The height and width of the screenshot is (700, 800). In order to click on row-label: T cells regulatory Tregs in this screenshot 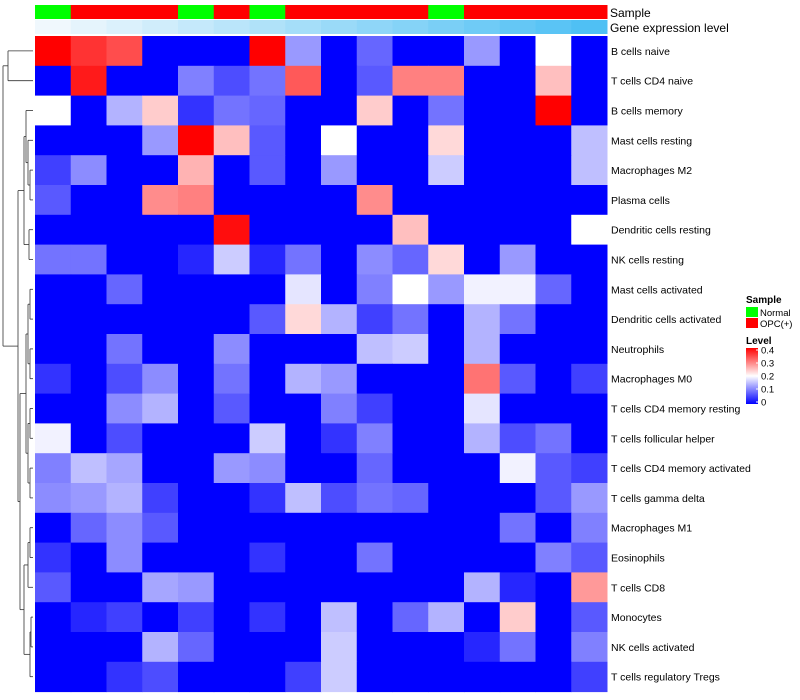, I will do `click(665, 678)`.